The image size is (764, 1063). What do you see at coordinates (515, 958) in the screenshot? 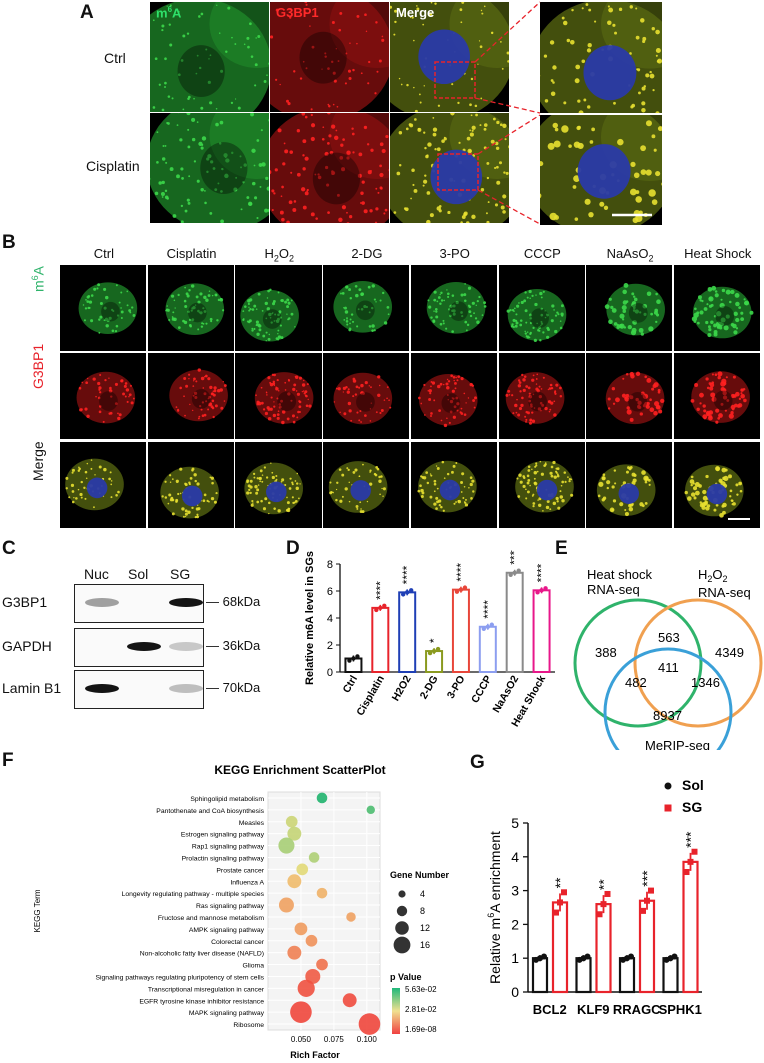
I see `panel-g-y-tick-label: 1` at bounding box center [515, 958].